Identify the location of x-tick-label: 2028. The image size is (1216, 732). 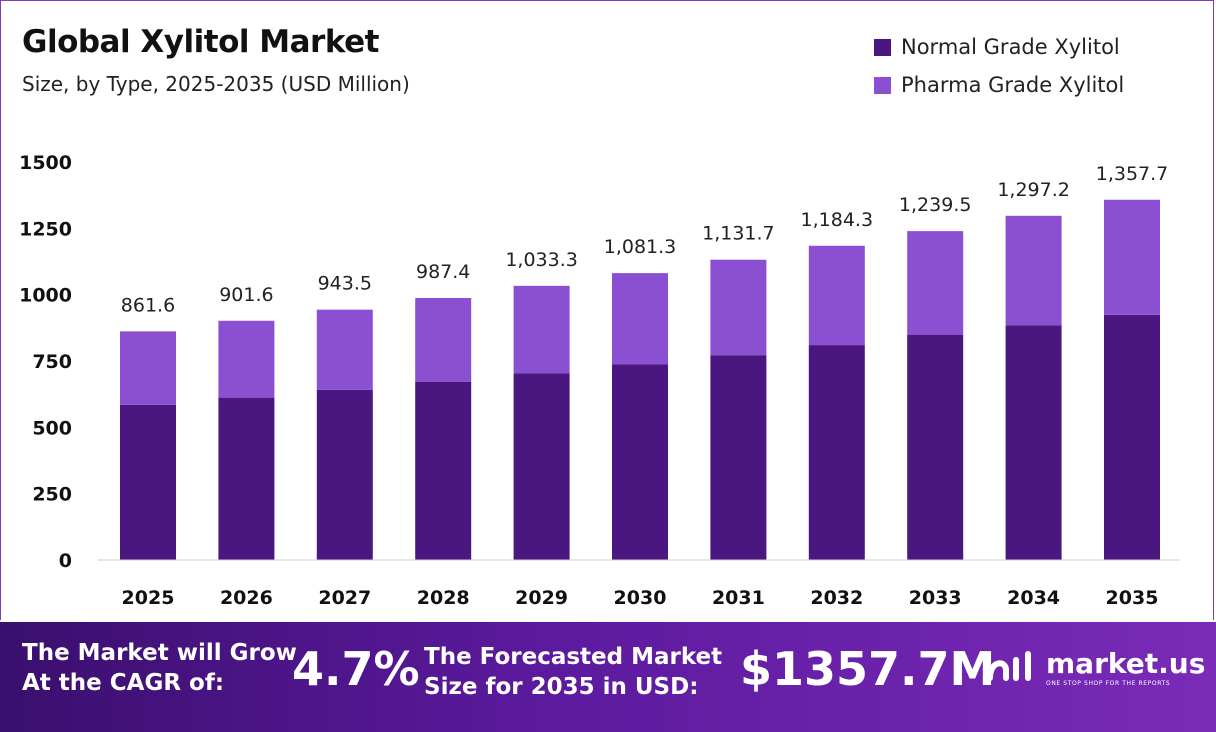
(443, 598).